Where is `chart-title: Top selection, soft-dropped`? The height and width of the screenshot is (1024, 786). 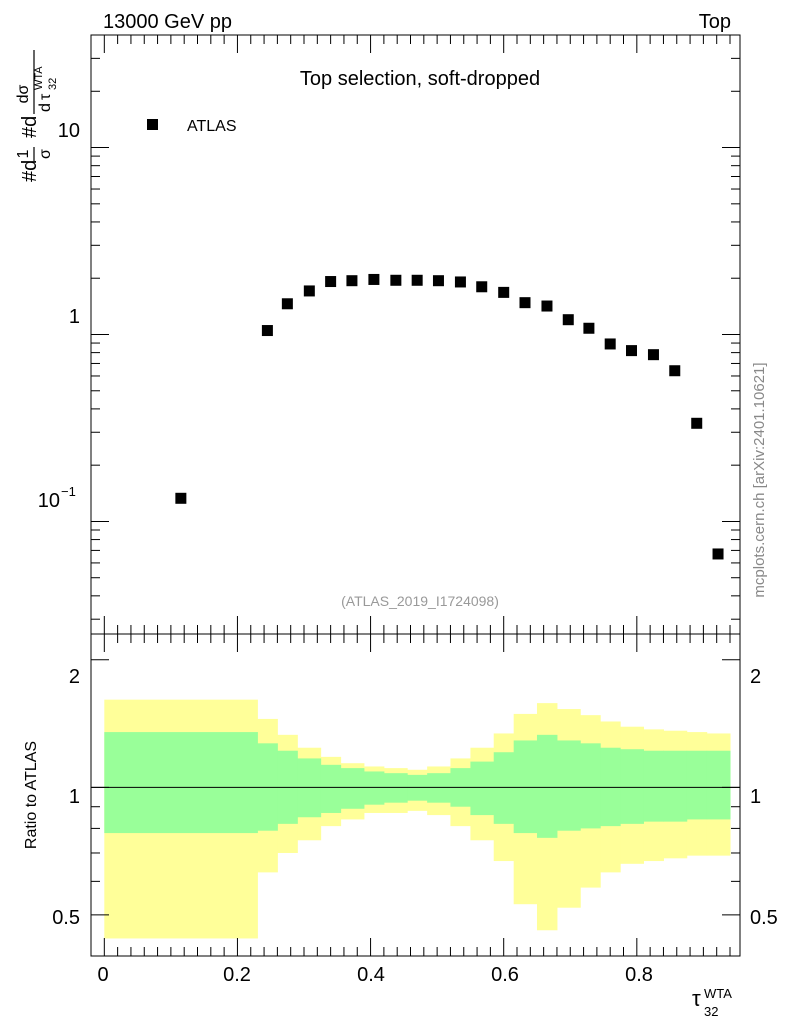
chart-title: Top selection, soft-dropped is located at coordinates (420, 79).